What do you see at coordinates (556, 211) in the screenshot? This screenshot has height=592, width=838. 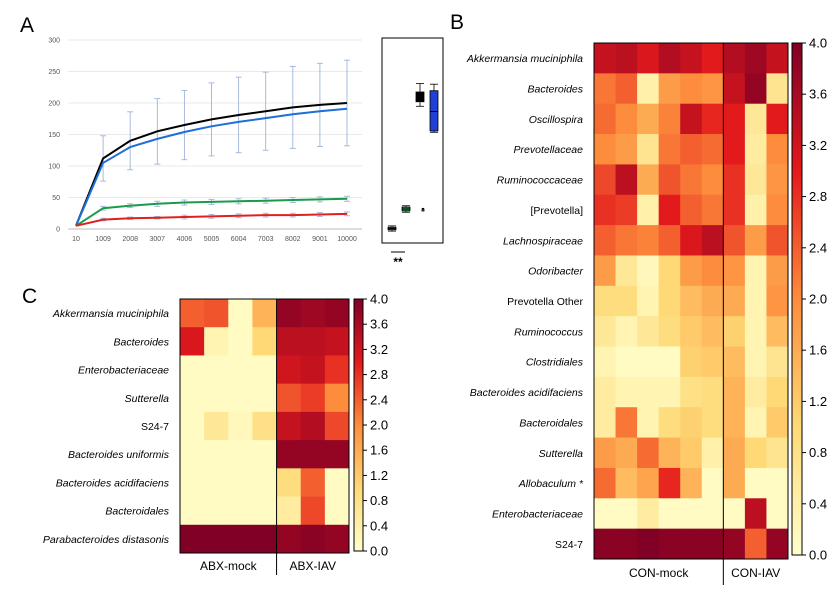 I see `row-label: [Prevotella]` at bounding box center [556, 211].